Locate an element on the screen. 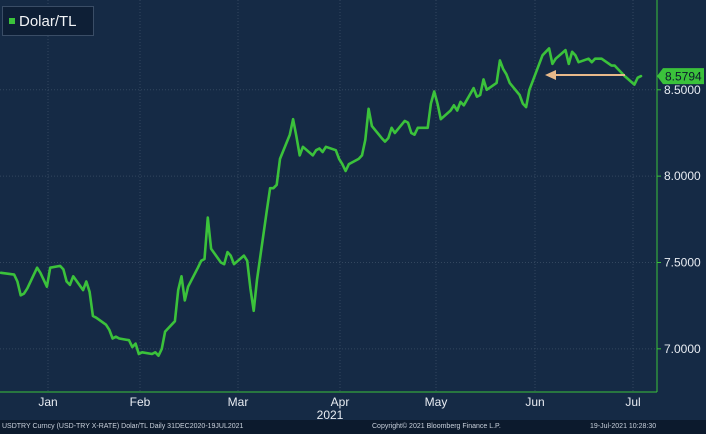 This screenshot has height=434, width=706. y-axis-labels: 7.0000 7.5000 8.0000 8.5000 is located at coordinates (682, 219).